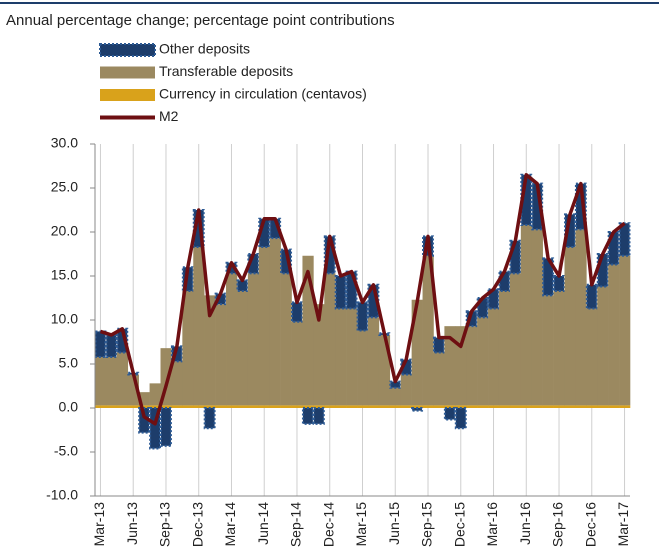 Image resolution: width=659 pixels, height=558 pixels. I want to click on y-tick-label: 25.0, so click(64, 187).